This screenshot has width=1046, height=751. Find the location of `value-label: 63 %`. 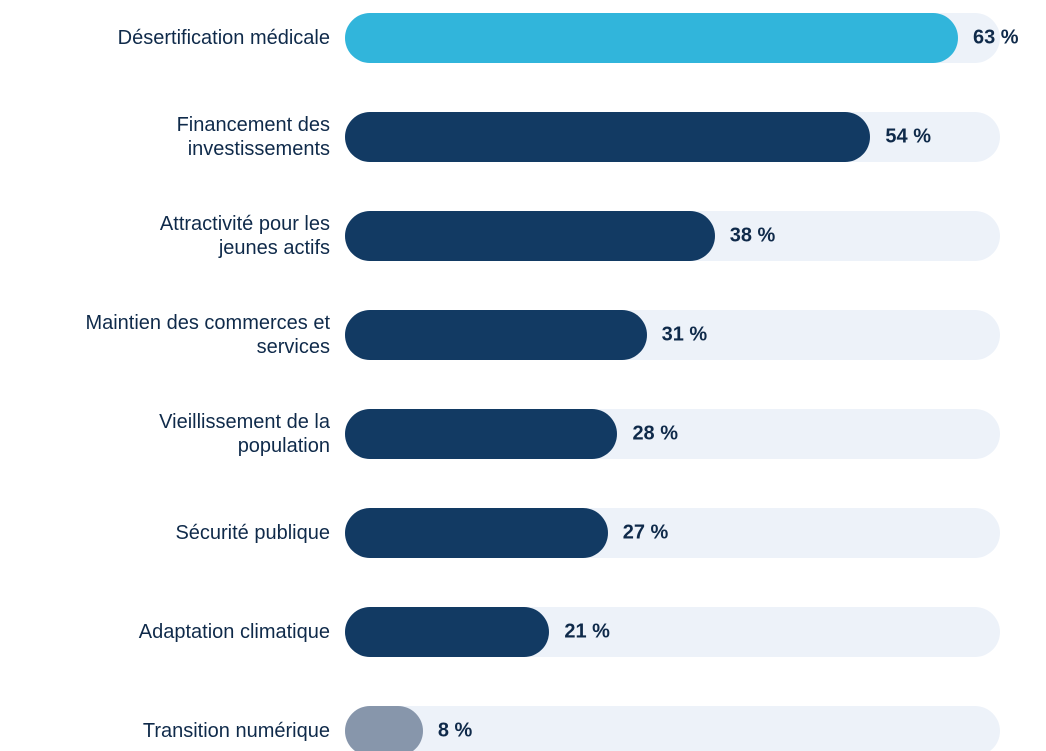

value-label: 63 % is located at coordinates (996, 37).